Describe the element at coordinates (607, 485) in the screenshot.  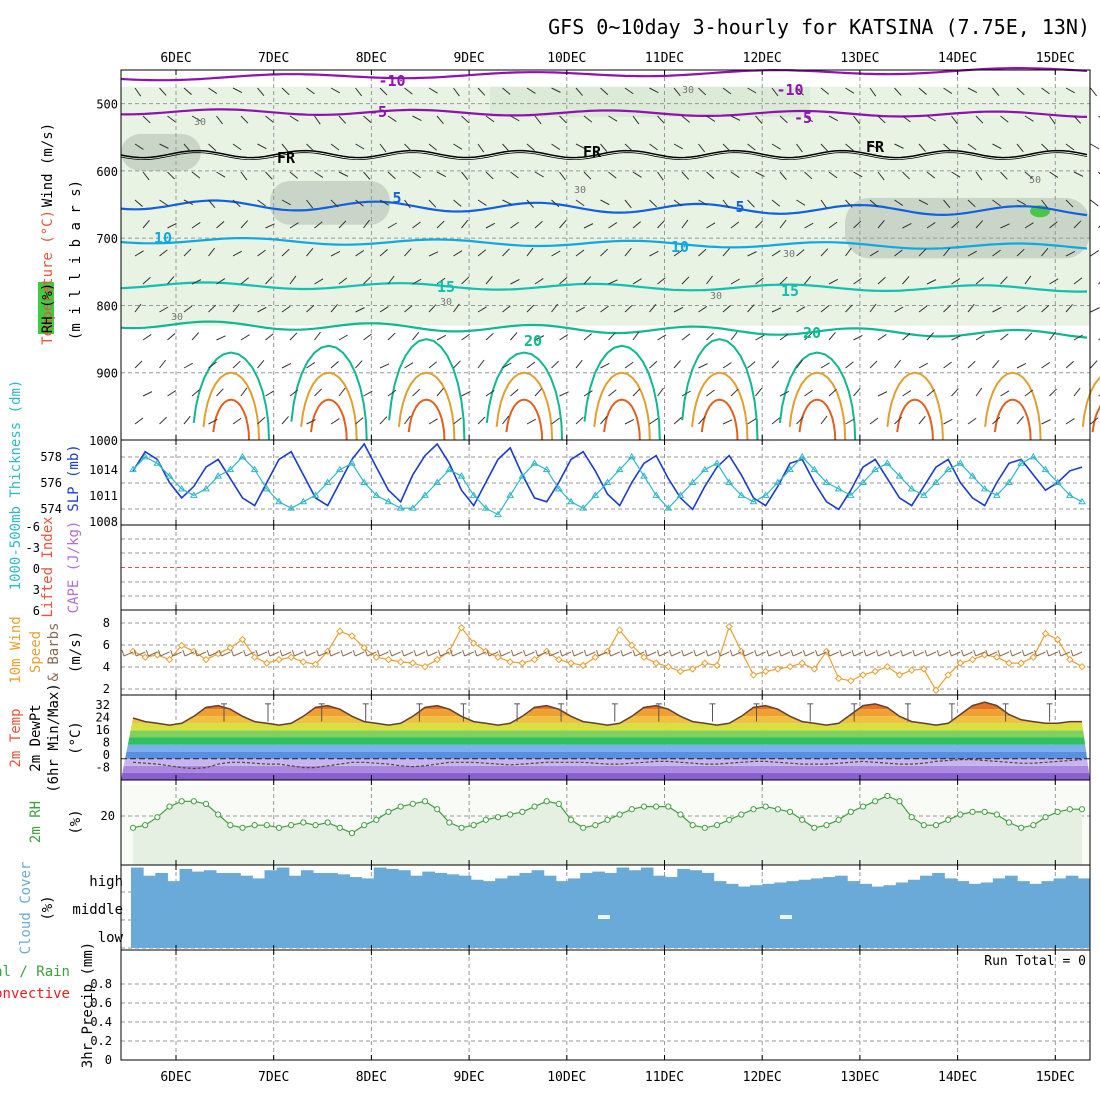
I see `thickness-line` at that location.